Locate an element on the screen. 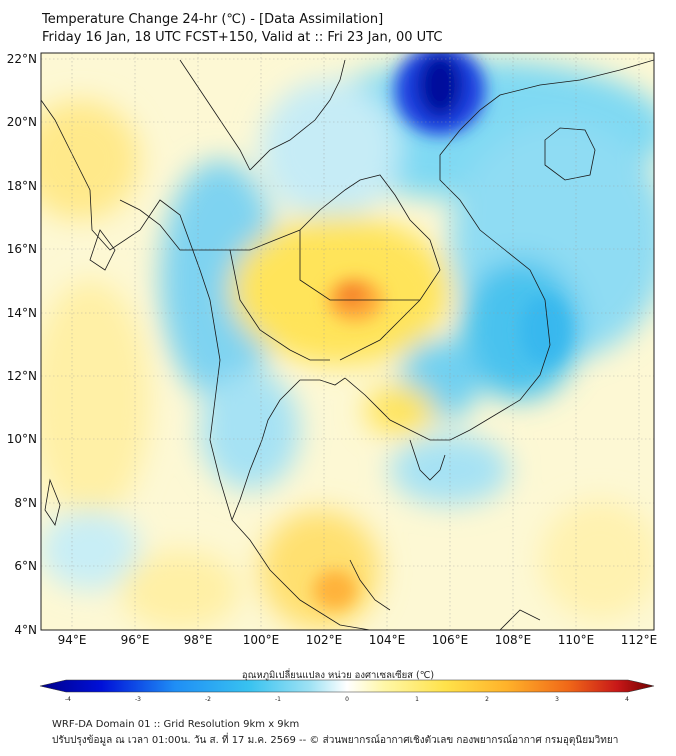 This screenshot has height=756, width=676. colorbar-tick: 1 is located at coordinates (417, 699).